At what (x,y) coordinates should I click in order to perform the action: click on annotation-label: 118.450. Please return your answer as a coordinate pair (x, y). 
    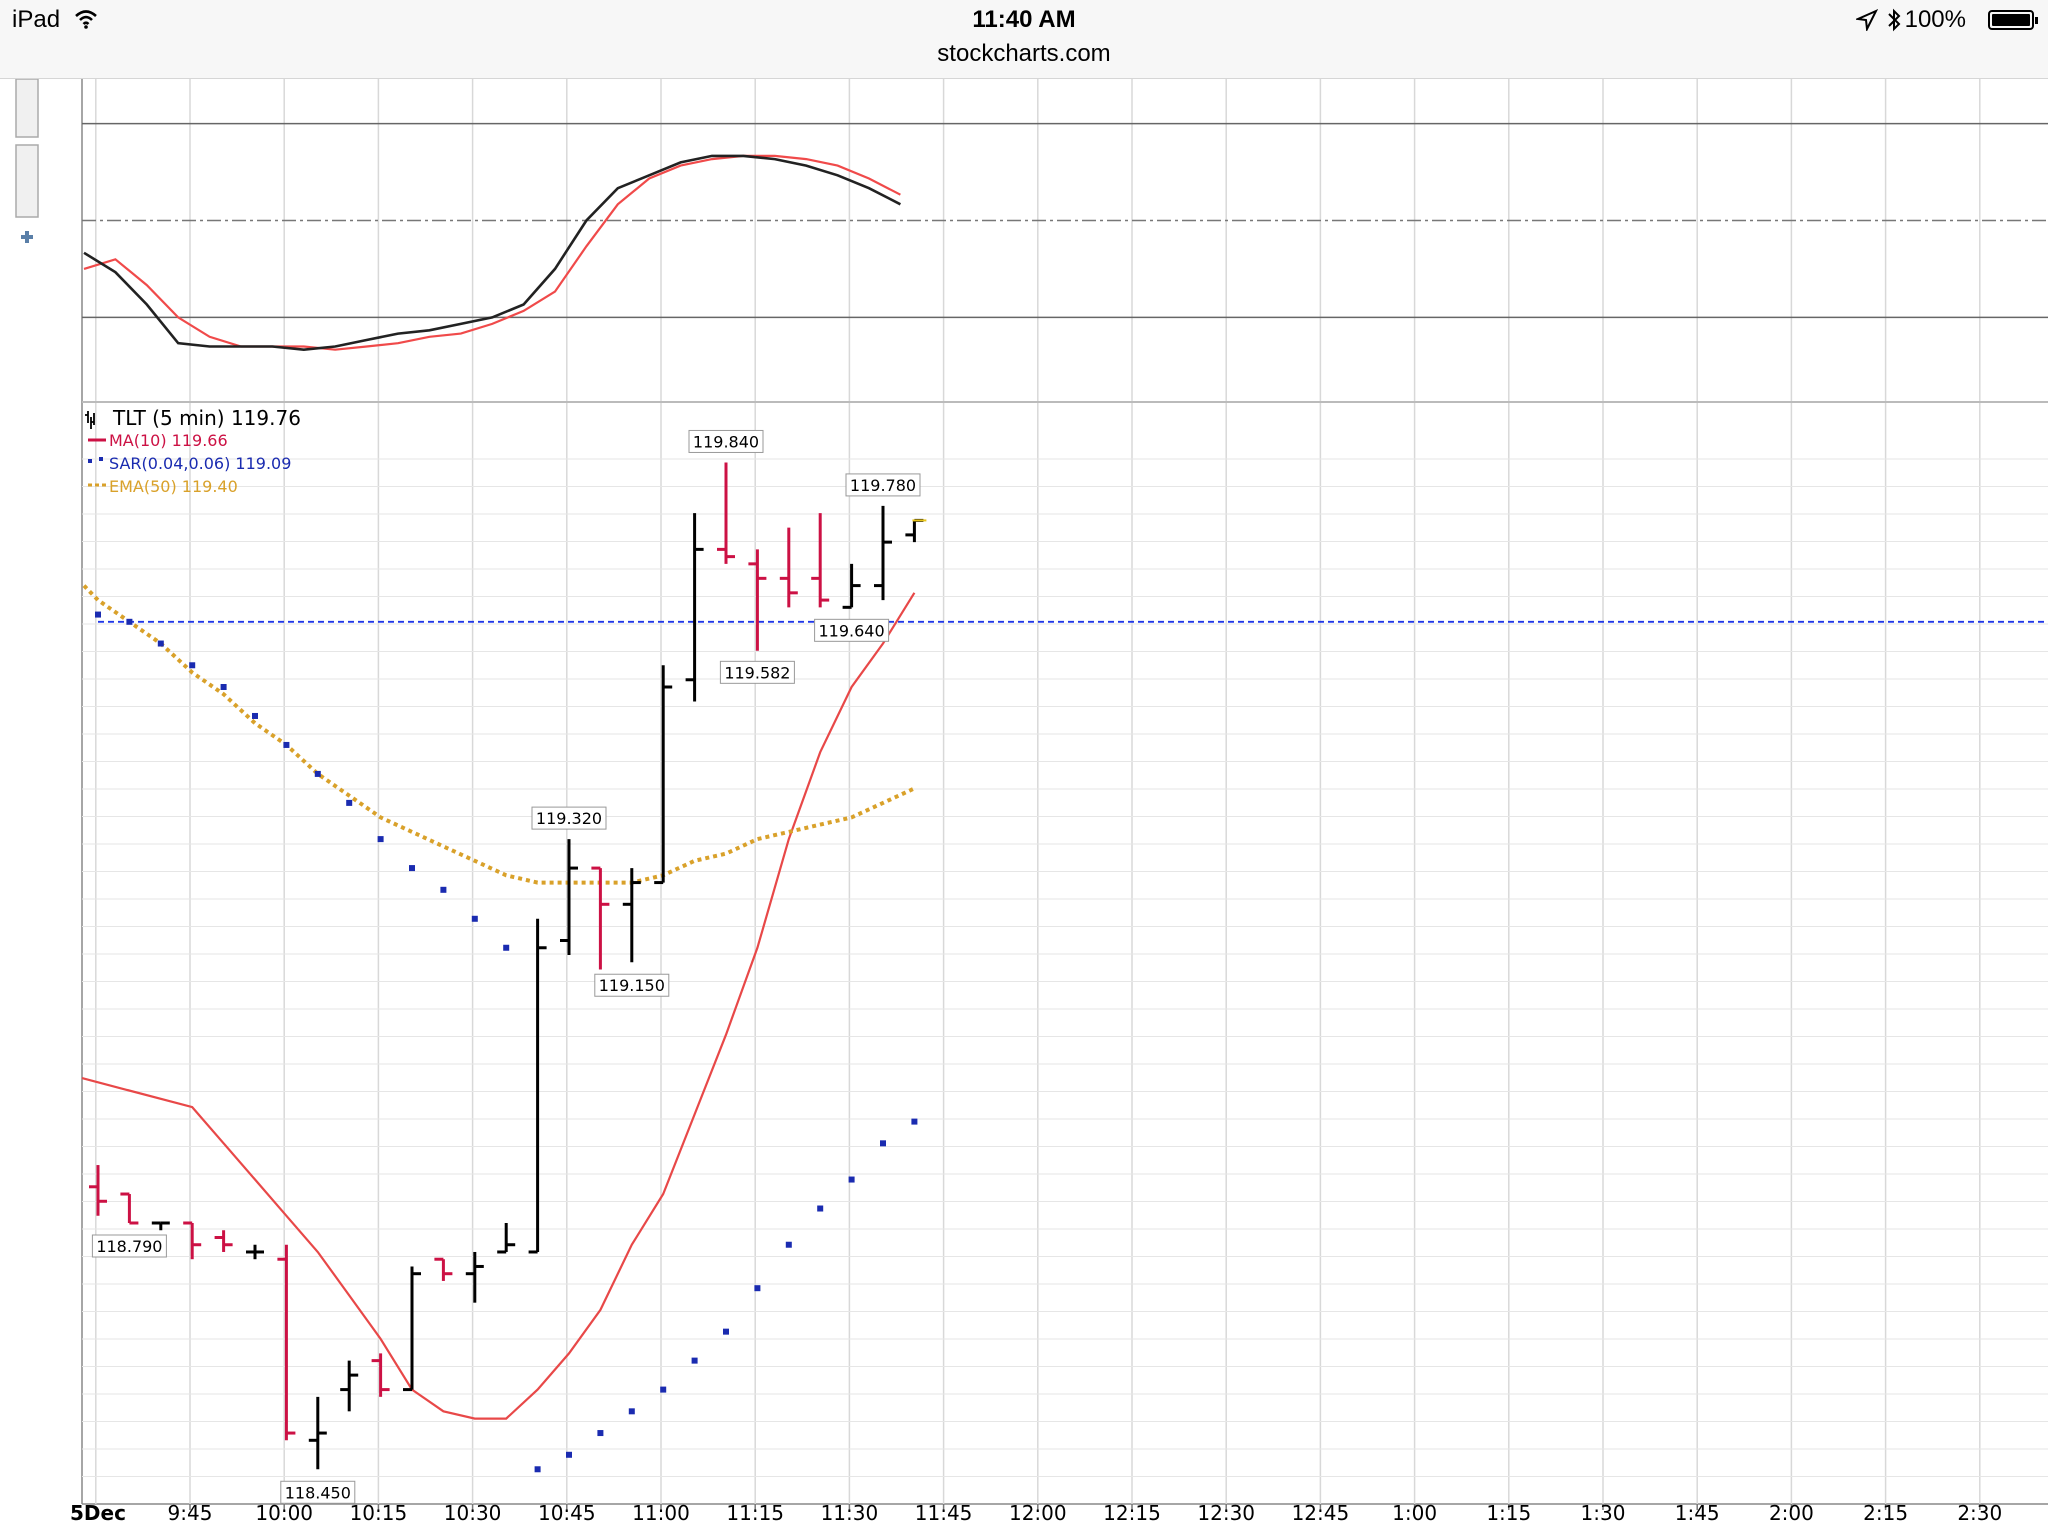
    Looking at the image, I should click on (318, 1492).